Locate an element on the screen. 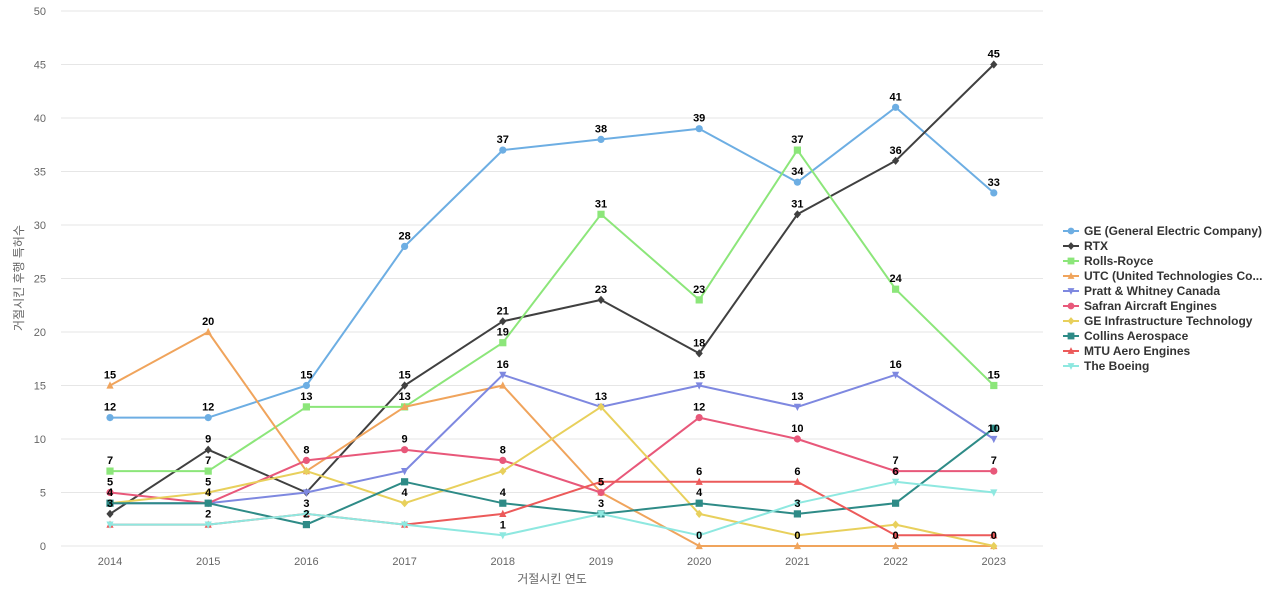  series-line is located at coordinates (551, 460).